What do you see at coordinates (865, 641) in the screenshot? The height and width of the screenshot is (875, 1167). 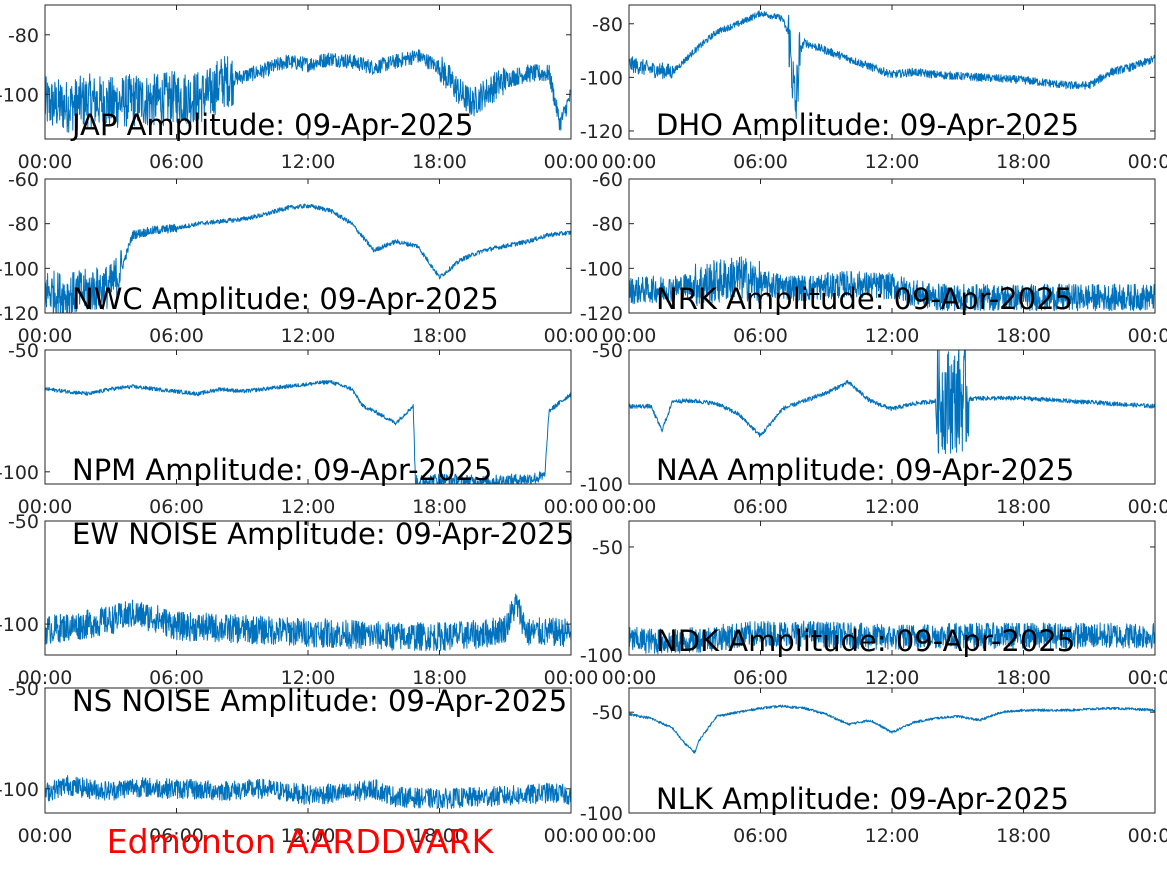 I see `panel-title: NDK Amplitude: 09-Apr-2025` at bounding box center [865, 641].